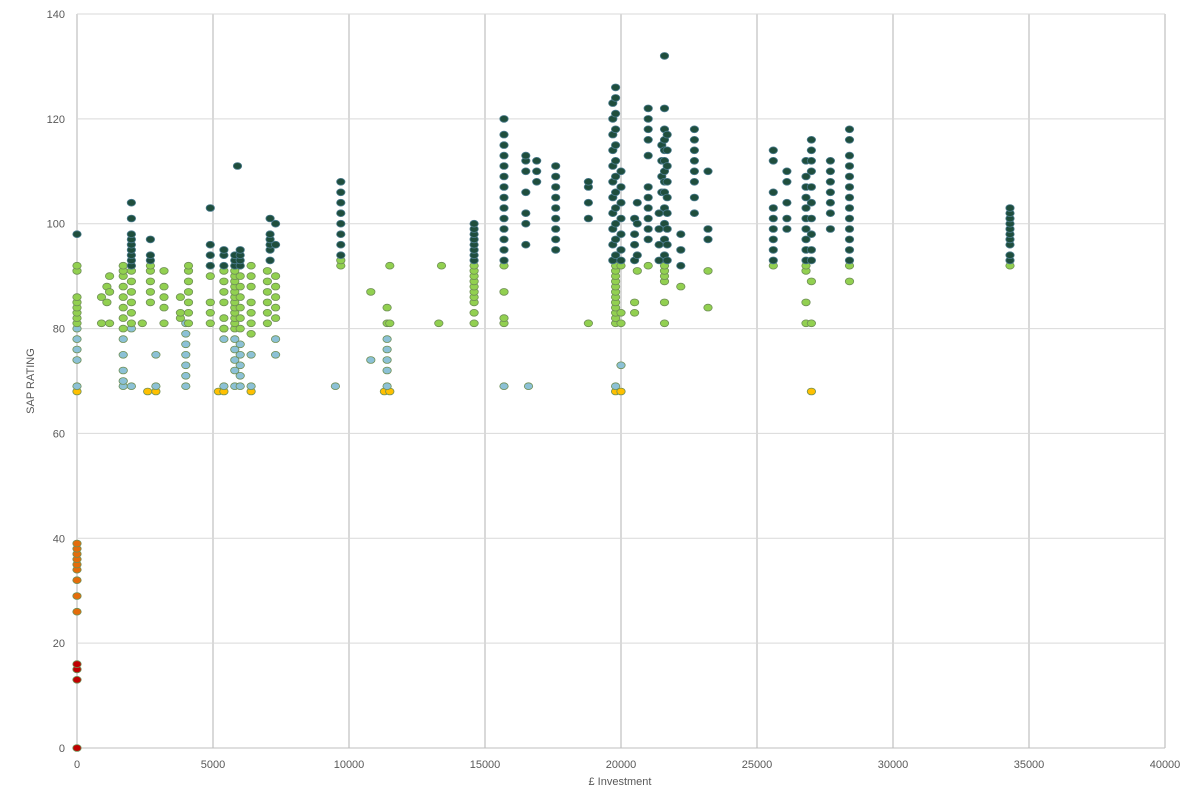 Image resolution: width=1200 pixels, height=805 pixels. Describe the element at coordinates (893, 765) in the screenshot. I see `x-tick-label: 30000` at that location.